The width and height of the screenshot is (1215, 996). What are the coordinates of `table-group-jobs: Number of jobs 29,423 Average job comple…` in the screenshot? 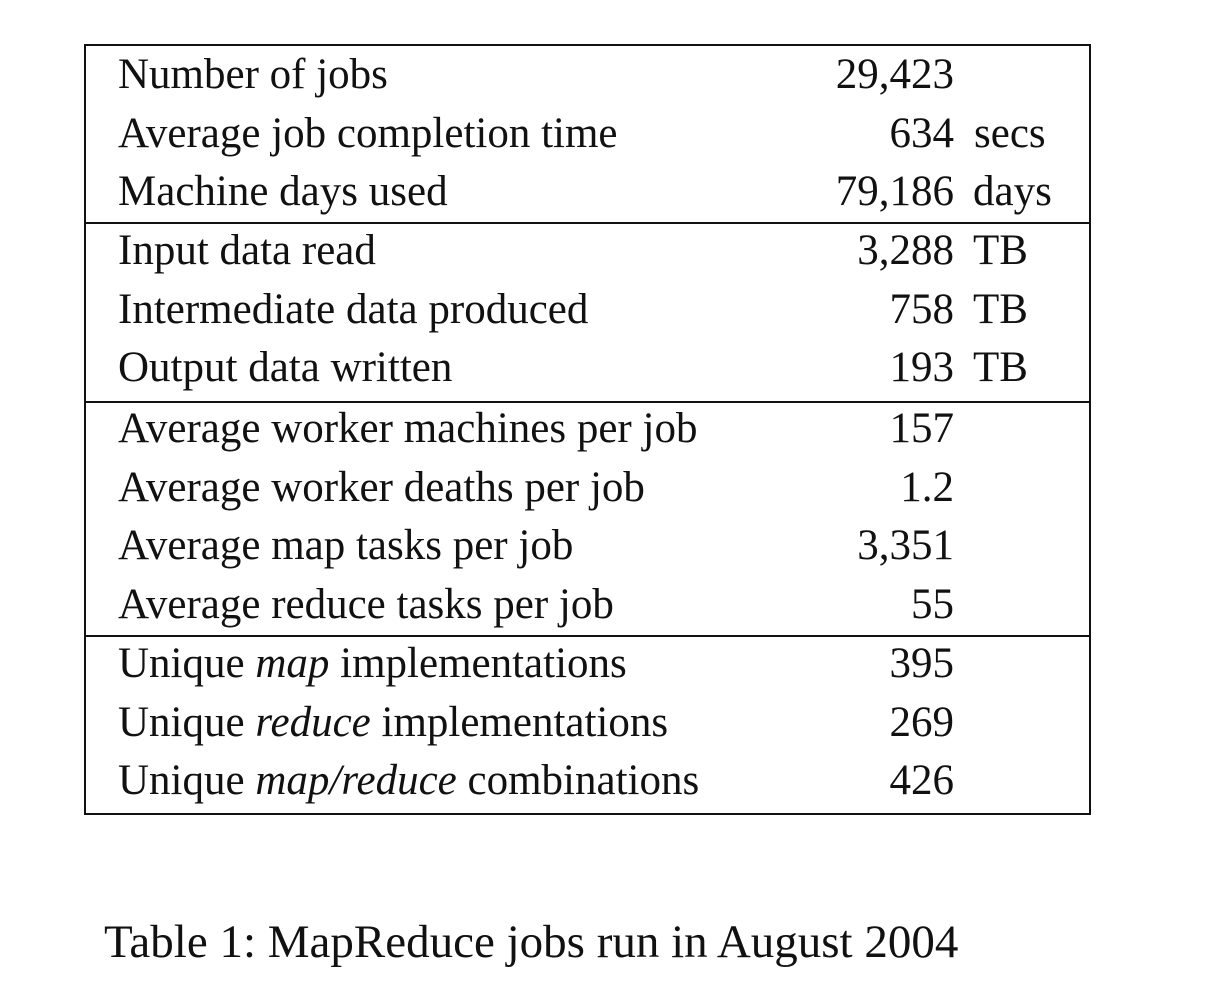 It's located at (587, 135).